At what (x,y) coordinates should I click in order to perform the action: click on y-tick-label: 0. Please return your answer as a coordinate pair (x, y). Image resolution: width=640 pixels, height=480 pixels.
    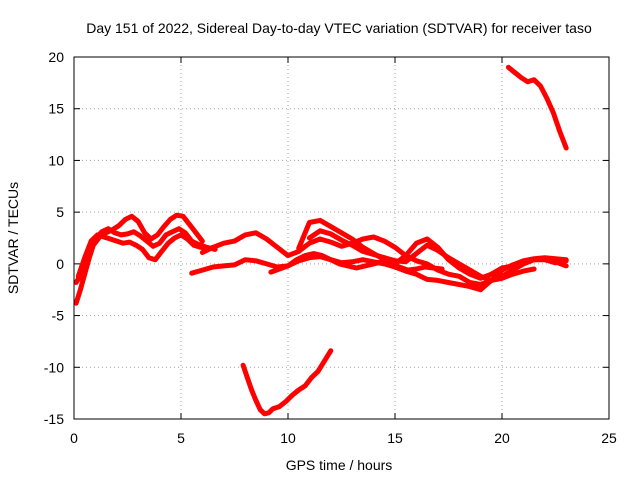
    Looking at the image, I should click on (60, 264).